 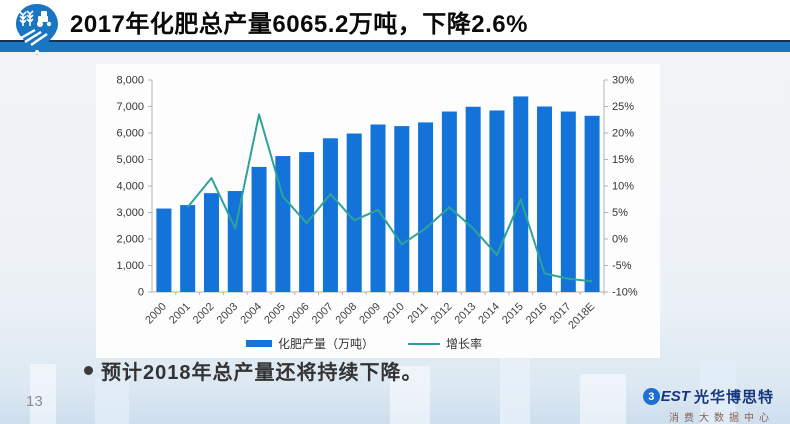 I want to click on x-axis-label: 2008, so click(x=347, y=314).